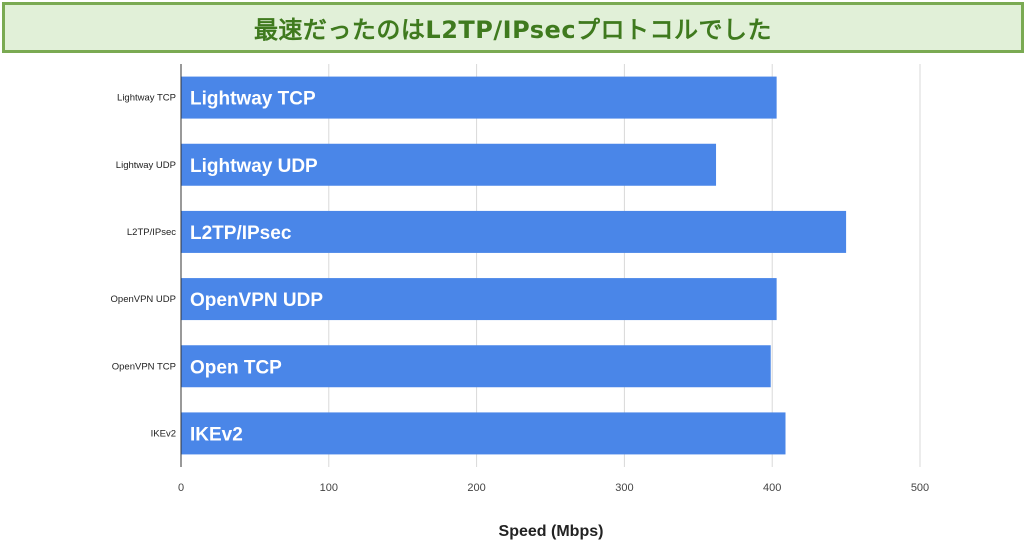 The width and height of the screenshot is (1024, 556). What do you see at coordinates (624, 488) in the screenshot?
I see `x-tick-label: 300` at bounding box center [624, 488].